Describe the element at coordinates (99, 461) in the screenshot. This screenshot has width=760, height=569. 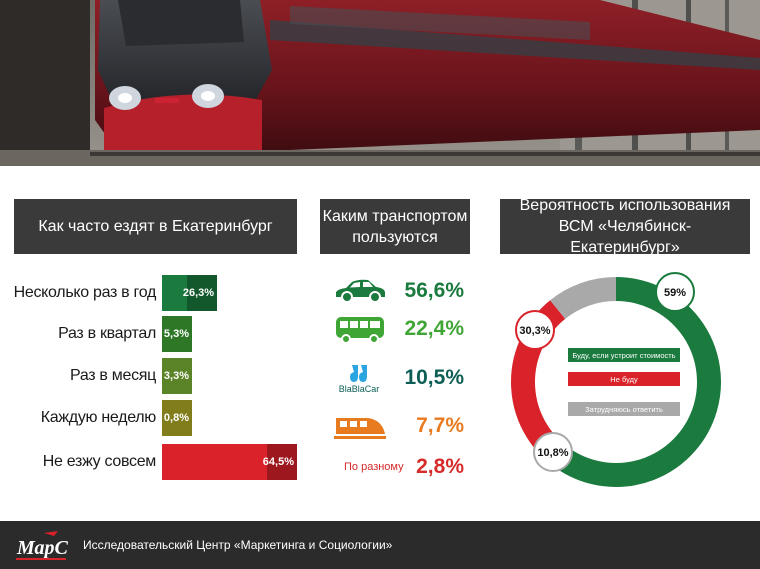
I see `bar-category-label: Не езжу совсем` at that location.